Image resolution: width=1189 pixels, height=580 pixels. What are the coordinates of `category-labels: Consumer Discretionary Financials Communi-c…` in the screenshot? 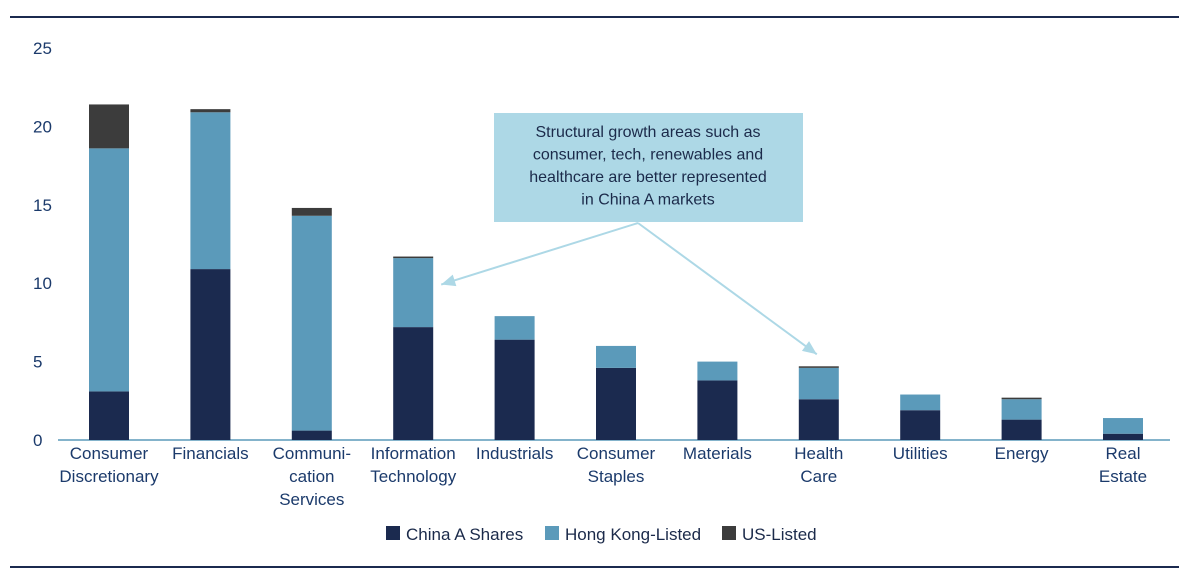 It's located at (603, 476).